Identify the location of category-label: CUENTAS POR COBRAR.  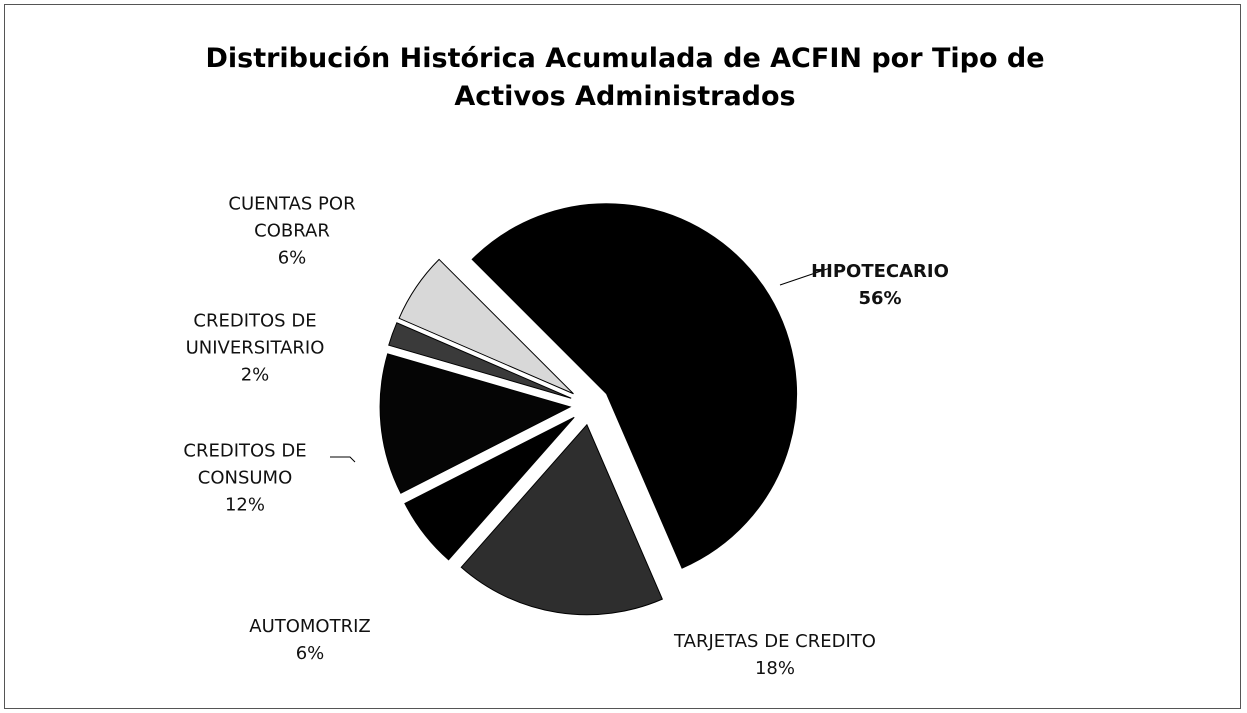
(292, 217).